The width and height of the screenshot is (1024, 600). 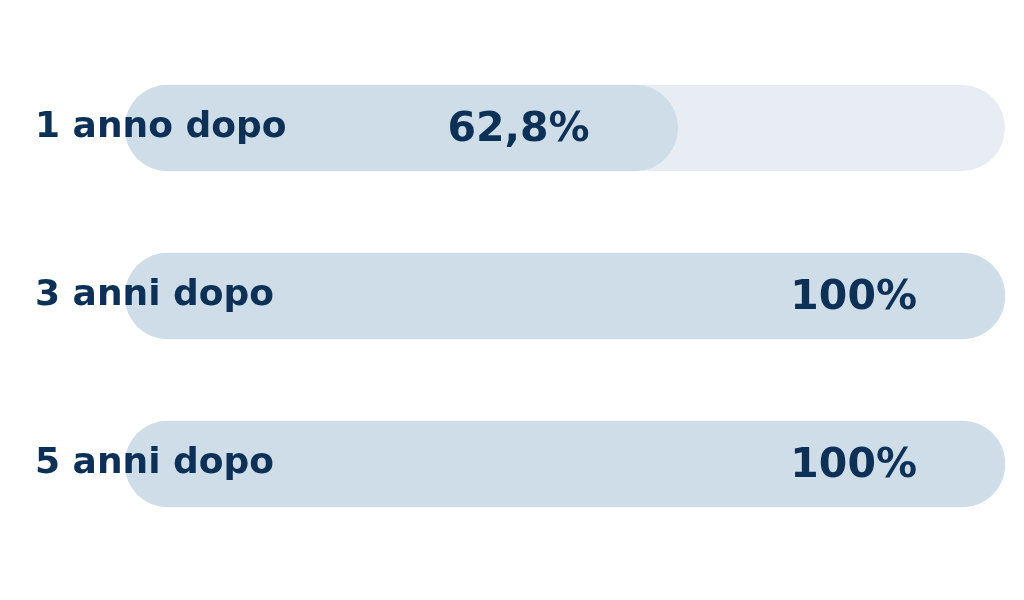 What do you see at coordinates (518, 126) in the screenshot?
I see `data-label: 62,8%` at bounding box center [518, 126].